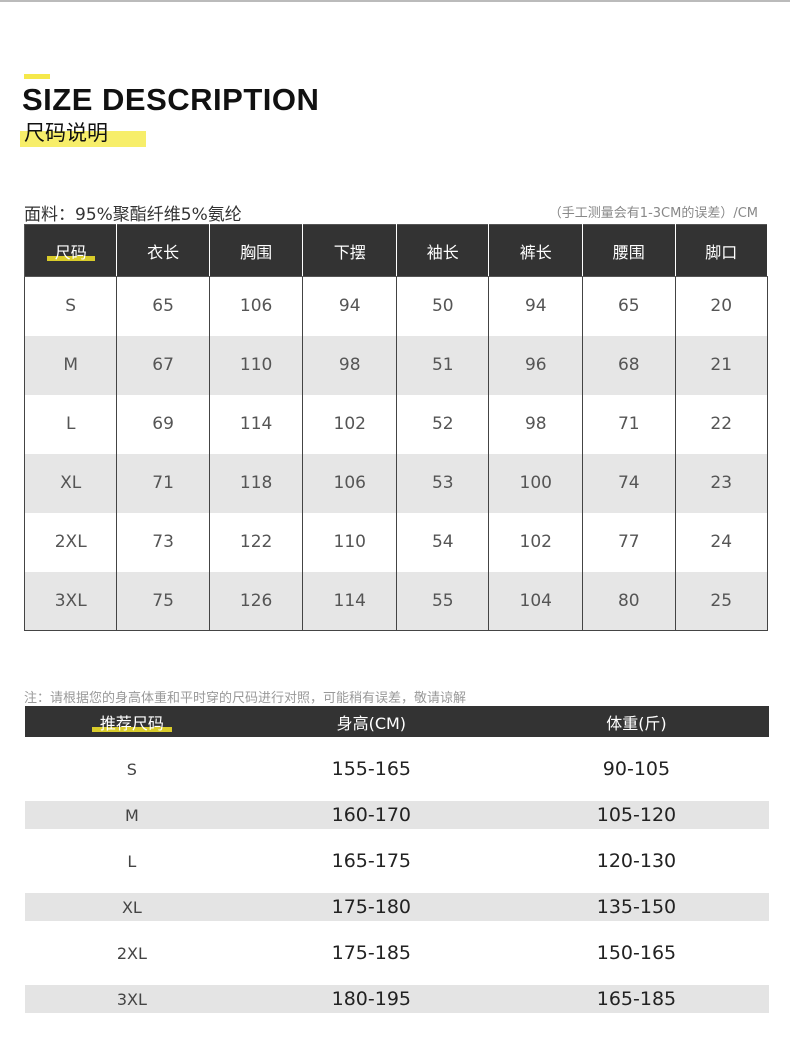  Describe the element at coordinates (721, 424) in the screenshot. I see `table-cell: 22` at that location.